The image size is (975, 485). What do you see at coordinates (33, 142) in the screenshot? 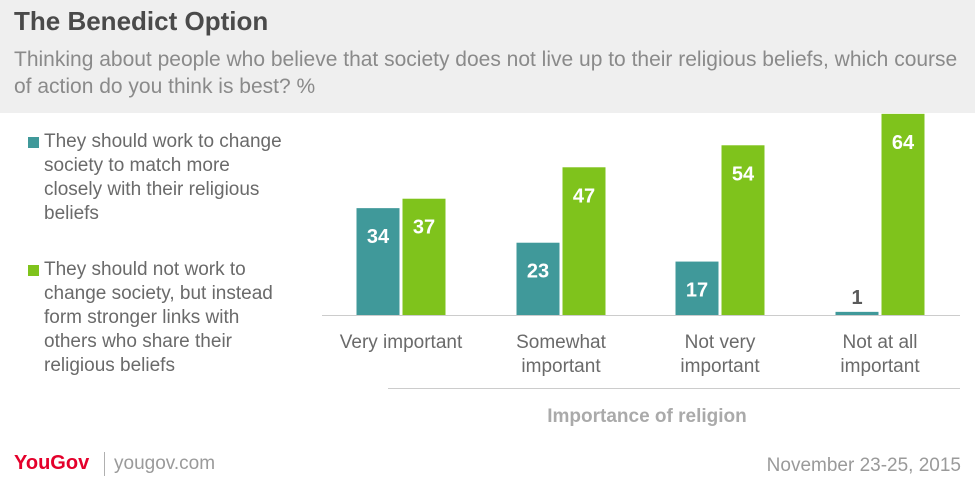
I see `legend-swatch-teal` at bounding box center [33, 142].